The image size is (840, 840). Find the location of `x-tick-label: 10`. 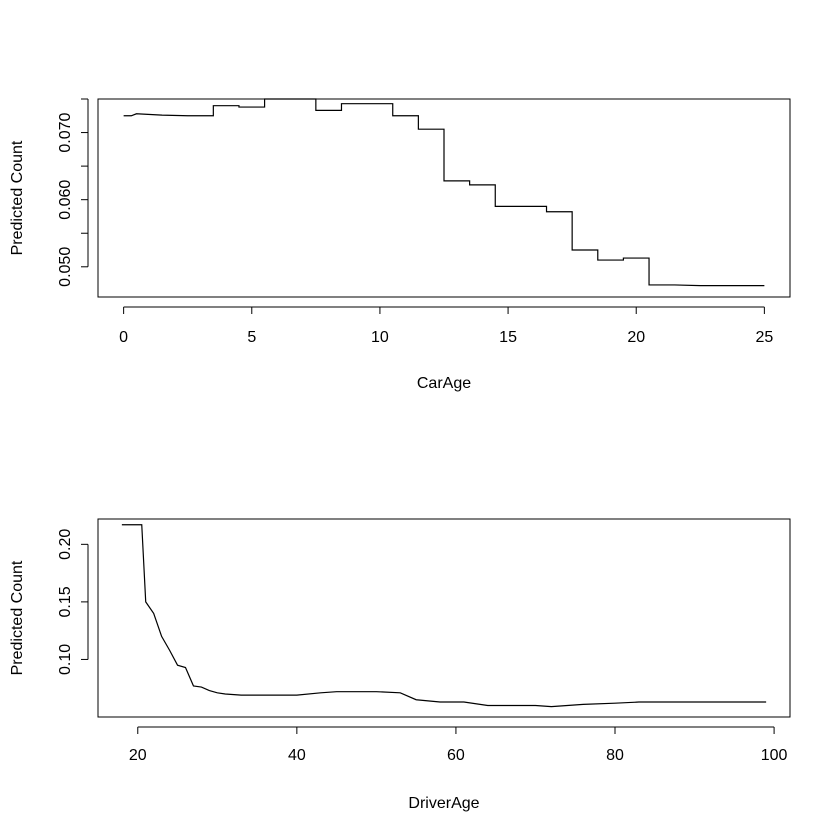

x-tick-label: 10 is located at coordinates (380, 337).